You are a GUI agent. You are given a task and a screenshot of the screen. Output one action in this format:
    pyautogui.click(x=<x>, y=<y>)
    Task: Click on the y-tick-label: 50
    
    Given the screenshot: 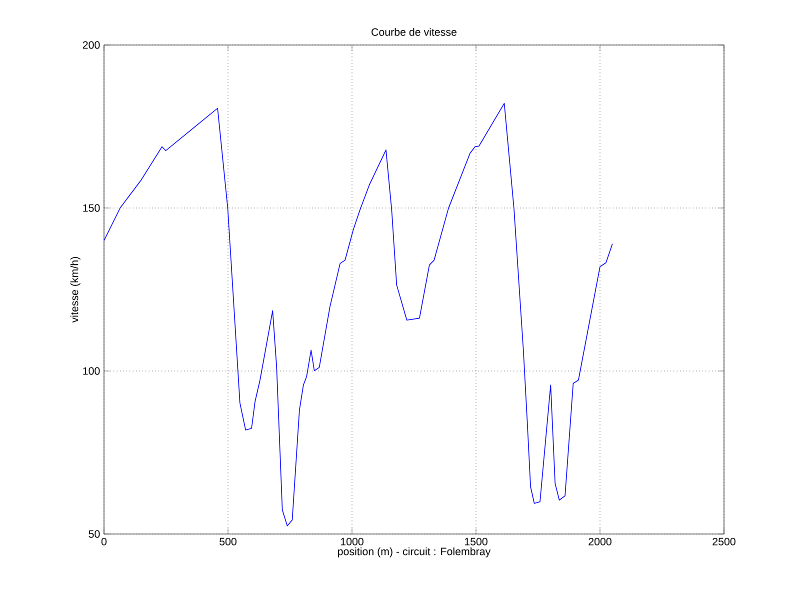 What is the action you would take?
    pyautogui.click(x=94, y=534)
    